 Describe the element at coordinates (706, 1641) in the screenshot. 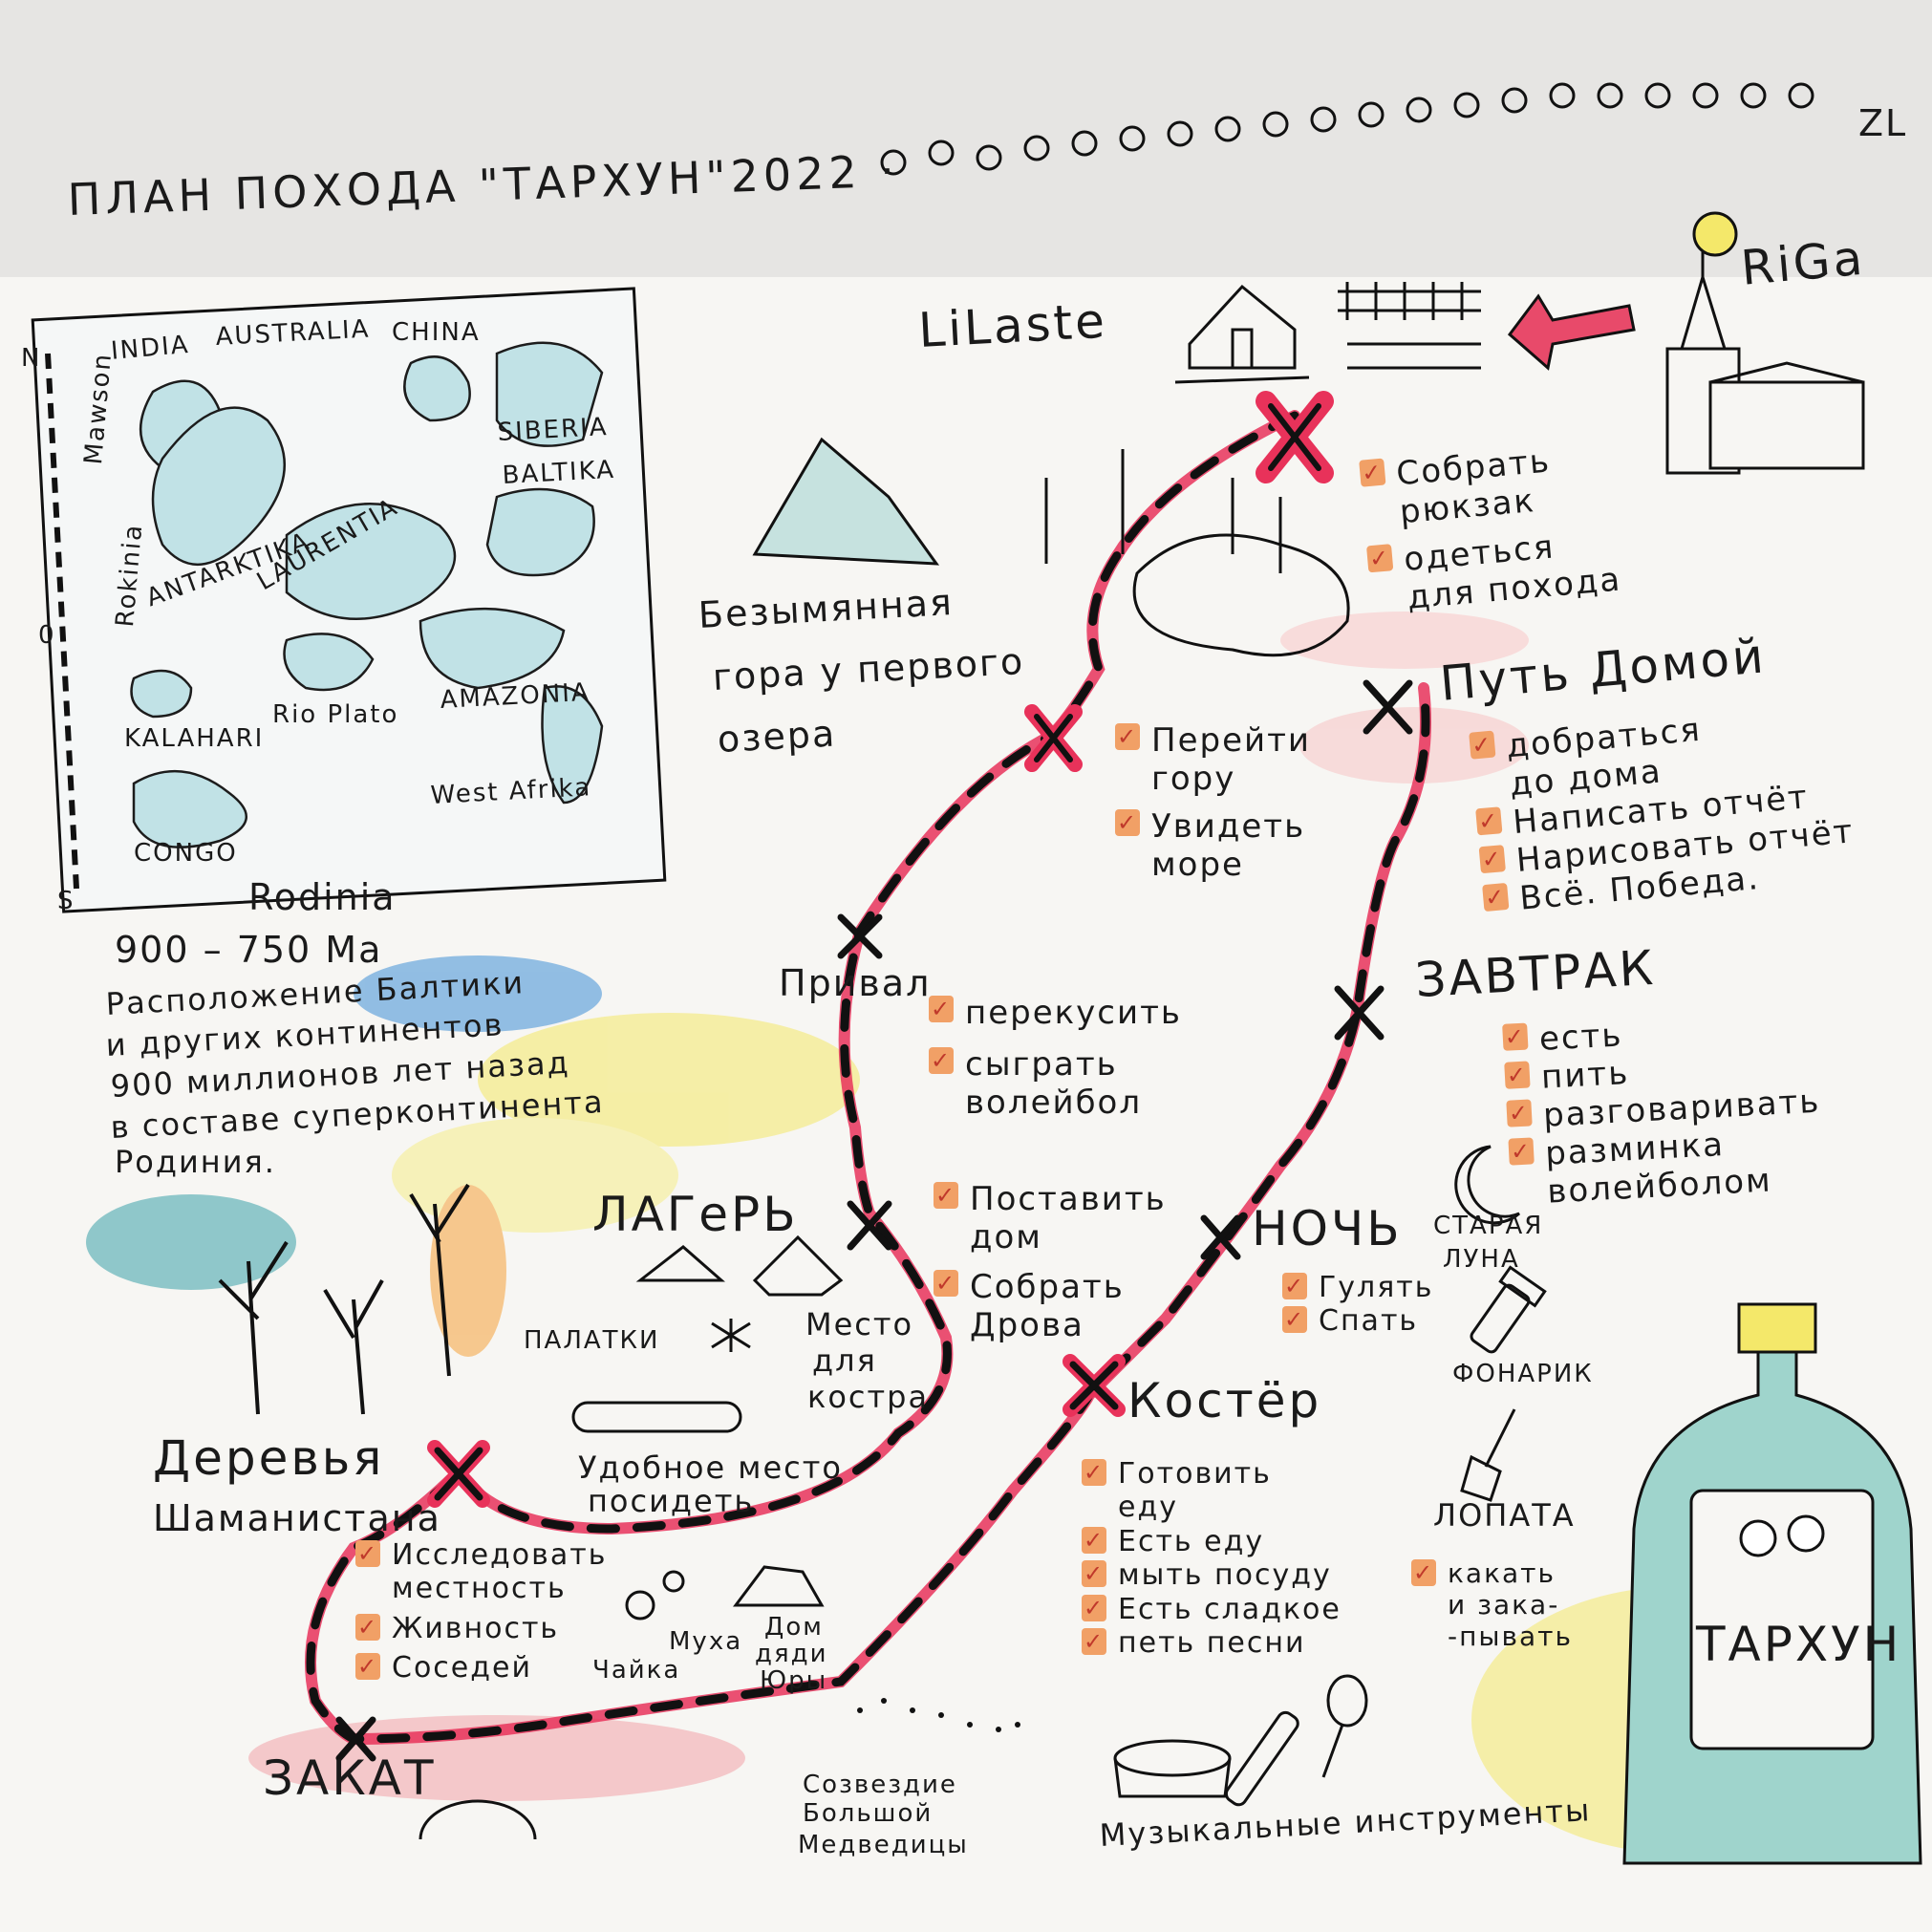

I see `fly-label: Муха` at that location.